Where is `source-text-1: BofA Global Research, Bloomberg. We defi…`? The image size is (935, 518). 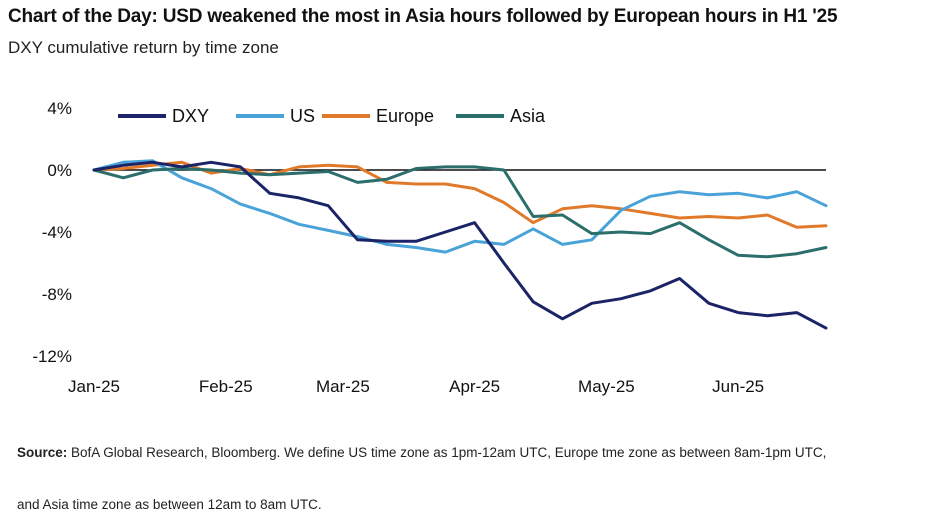
source-text-1: BofA Global Research, Bloomberg. We defi… is located at coordinates (449, 452).